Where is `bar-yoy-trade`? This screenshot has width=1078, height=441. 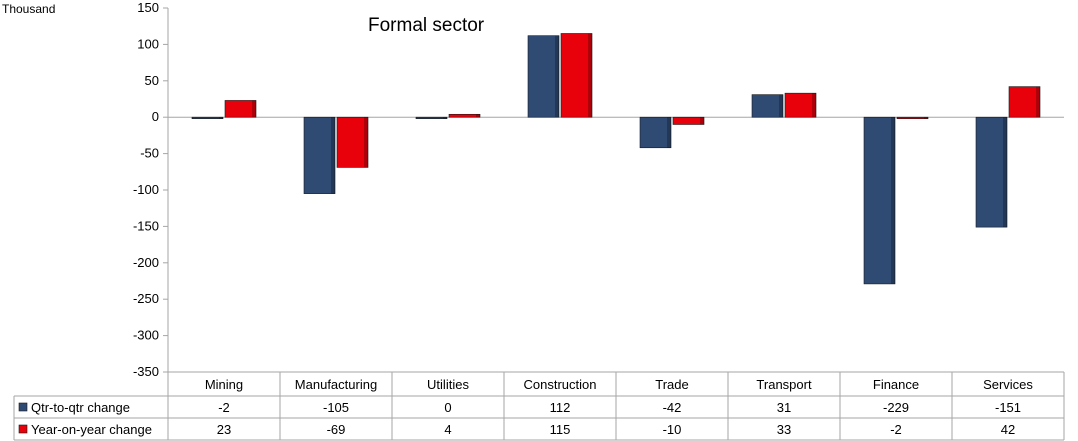 bar-yoy-trade is located at coordinates (688, 120).